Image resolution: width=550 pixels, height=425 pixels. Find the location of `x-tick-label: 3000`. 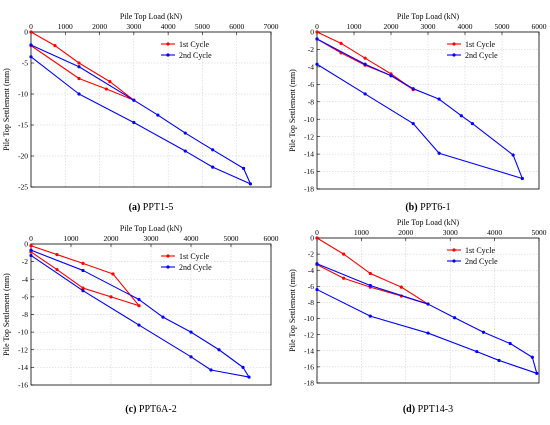

x-tick-label: 3000 is located at coordinates (450, 232).